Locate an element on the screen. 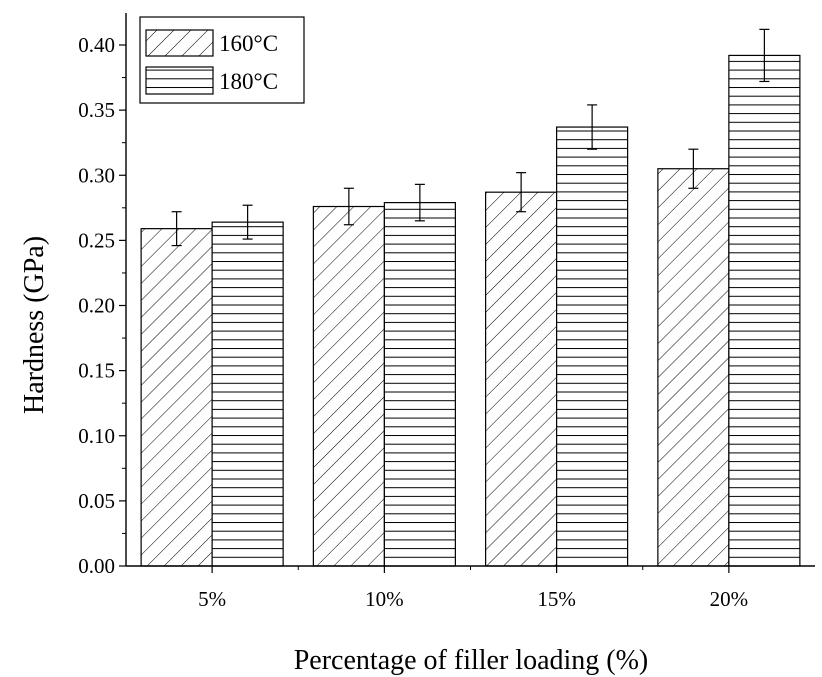  y-tick-label-3: 0.15 is located at coordinates (96, 371).